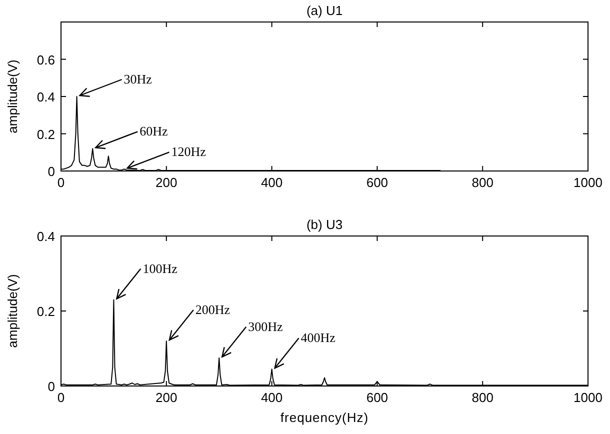  I want to click on annotation: 60Hz, so click(154, 131).